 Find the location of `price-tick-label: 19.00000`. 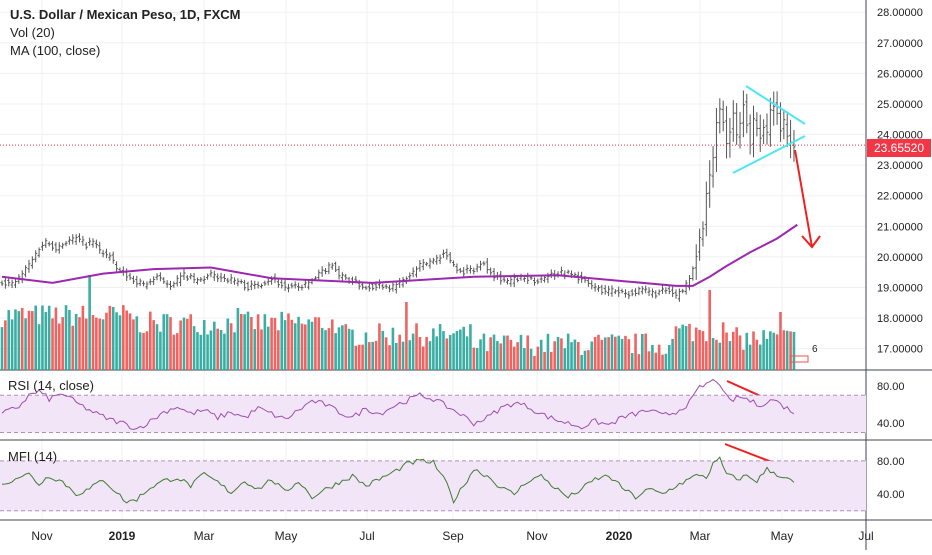

price-tick-label: 19.00000 is located at coordinates (900, 288).